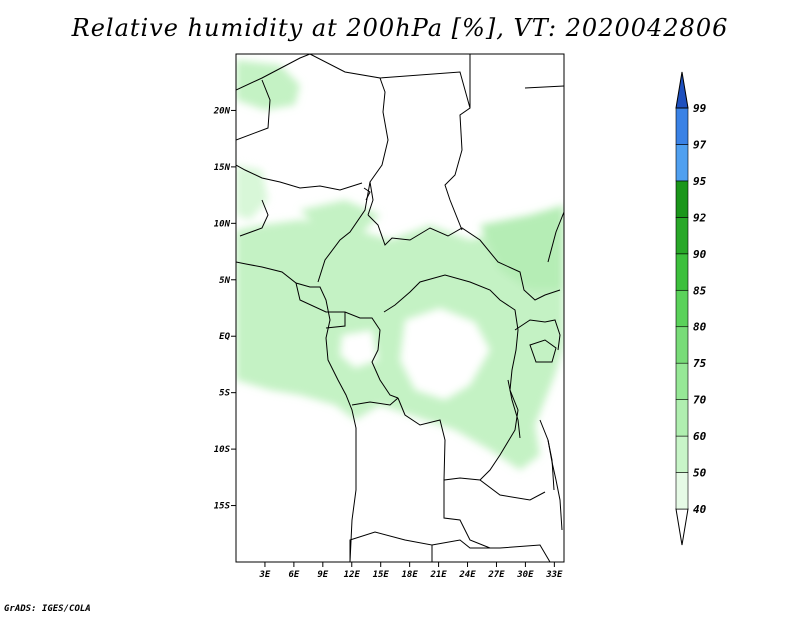 The width and height of the screenshot is (800, 618). I want to click on dry-area-congo, so click(445, 354).